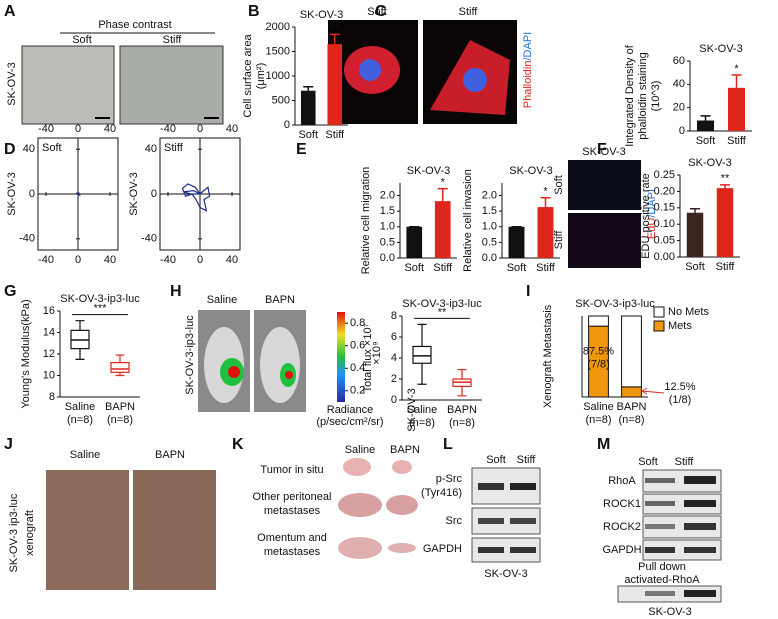 Image resolution: width=778 pixels, height=619 pixels. What do you see at coordinates (10, 291) in the screenshot?
I see `panel-letter: G` at bounding box center [10, 291].